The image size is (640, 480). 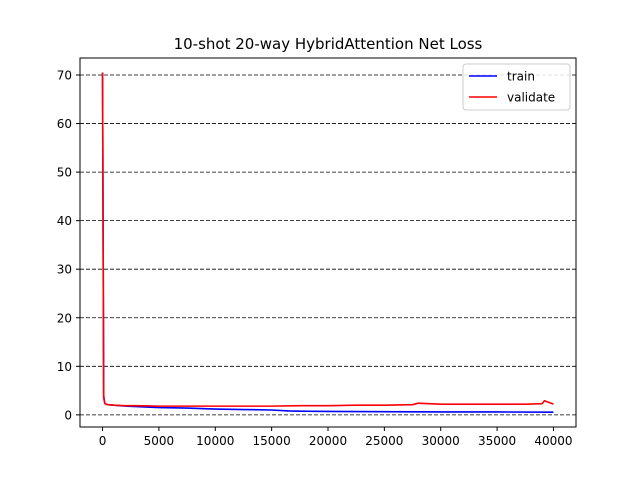 What do you see at coordinates (64, 173) in the screenshot?
I see `y-tick-label: 50` at bounding box center [64, 173].